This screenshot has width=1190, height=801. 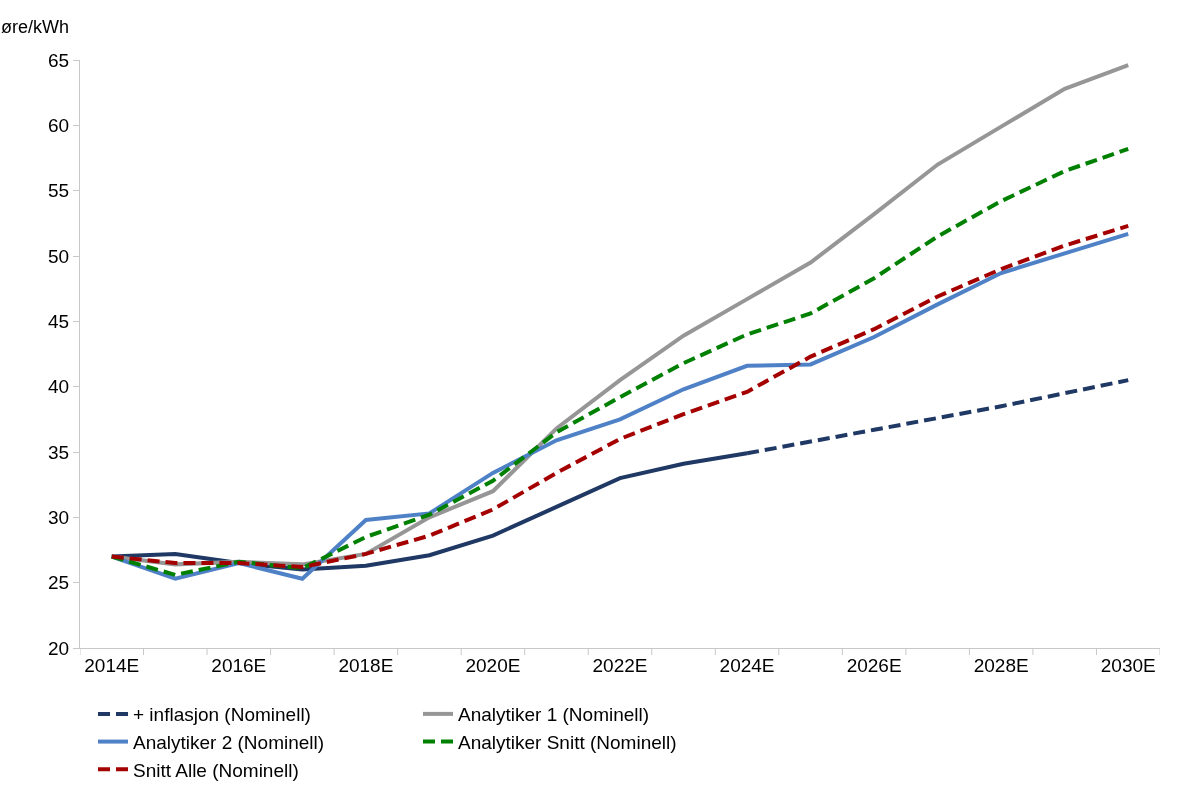 I want to click on x-tick-label: 2020E, so click(x=493, y=665).